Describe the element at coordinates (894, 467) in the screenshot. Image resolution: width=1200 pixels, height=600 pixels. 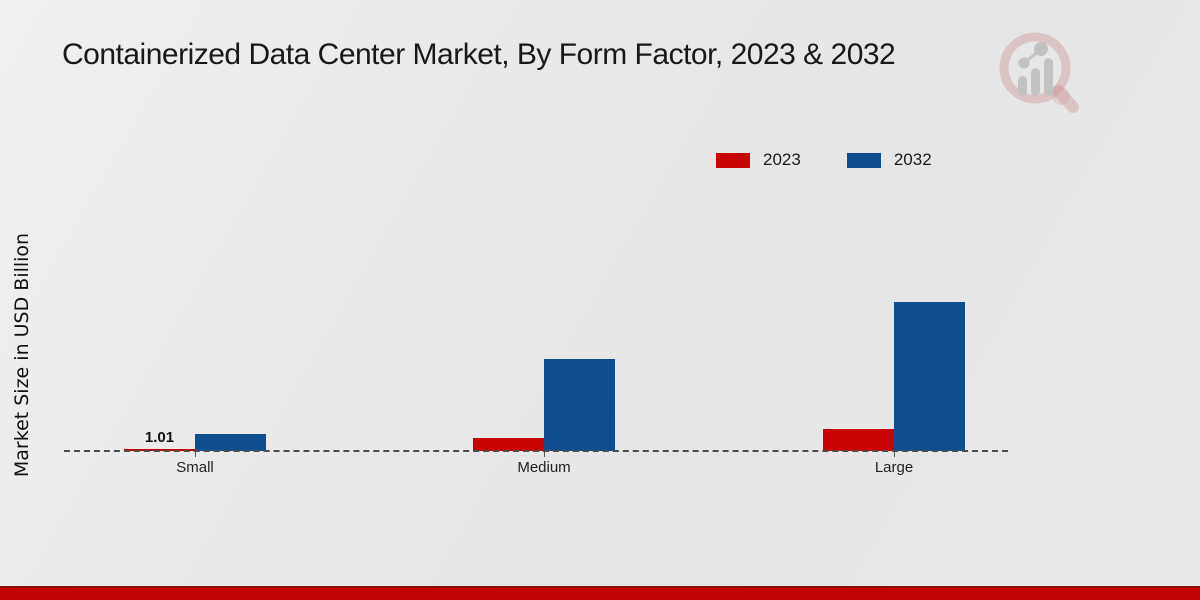
I see `x-axis-category-label-large: Large` at that location.